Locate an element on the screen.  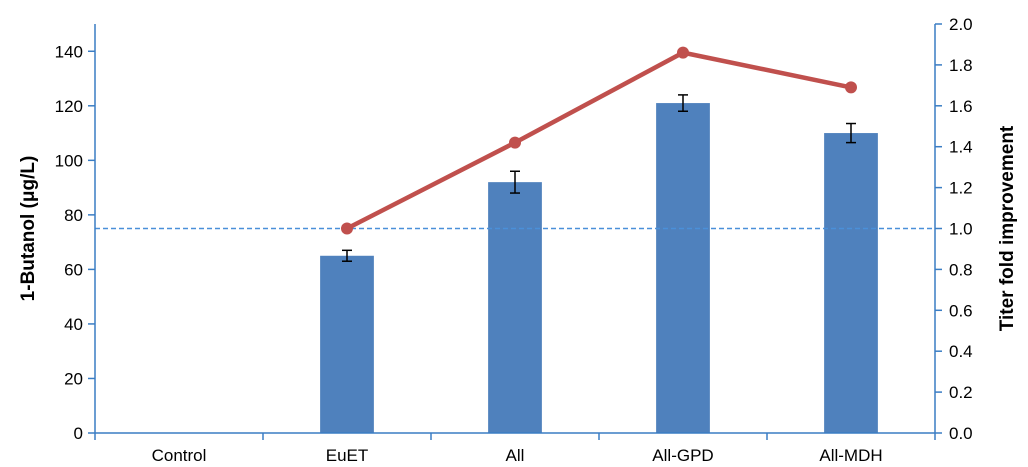
y2-tick-label: 0.8 is located at coordinates (961, 269).